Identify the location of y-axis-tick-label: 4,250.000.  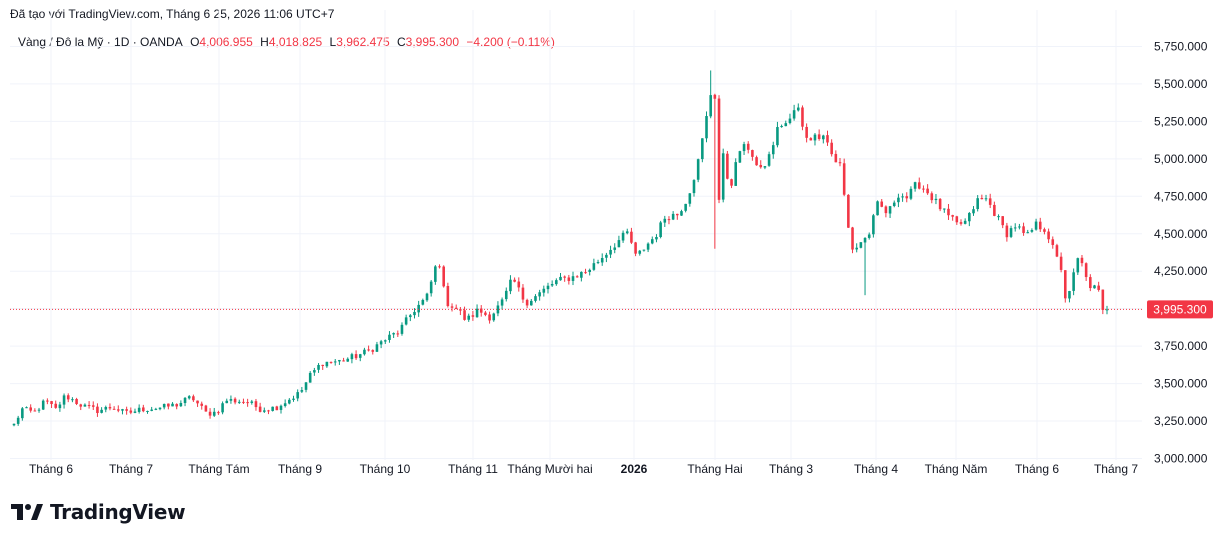
(1181, 271).